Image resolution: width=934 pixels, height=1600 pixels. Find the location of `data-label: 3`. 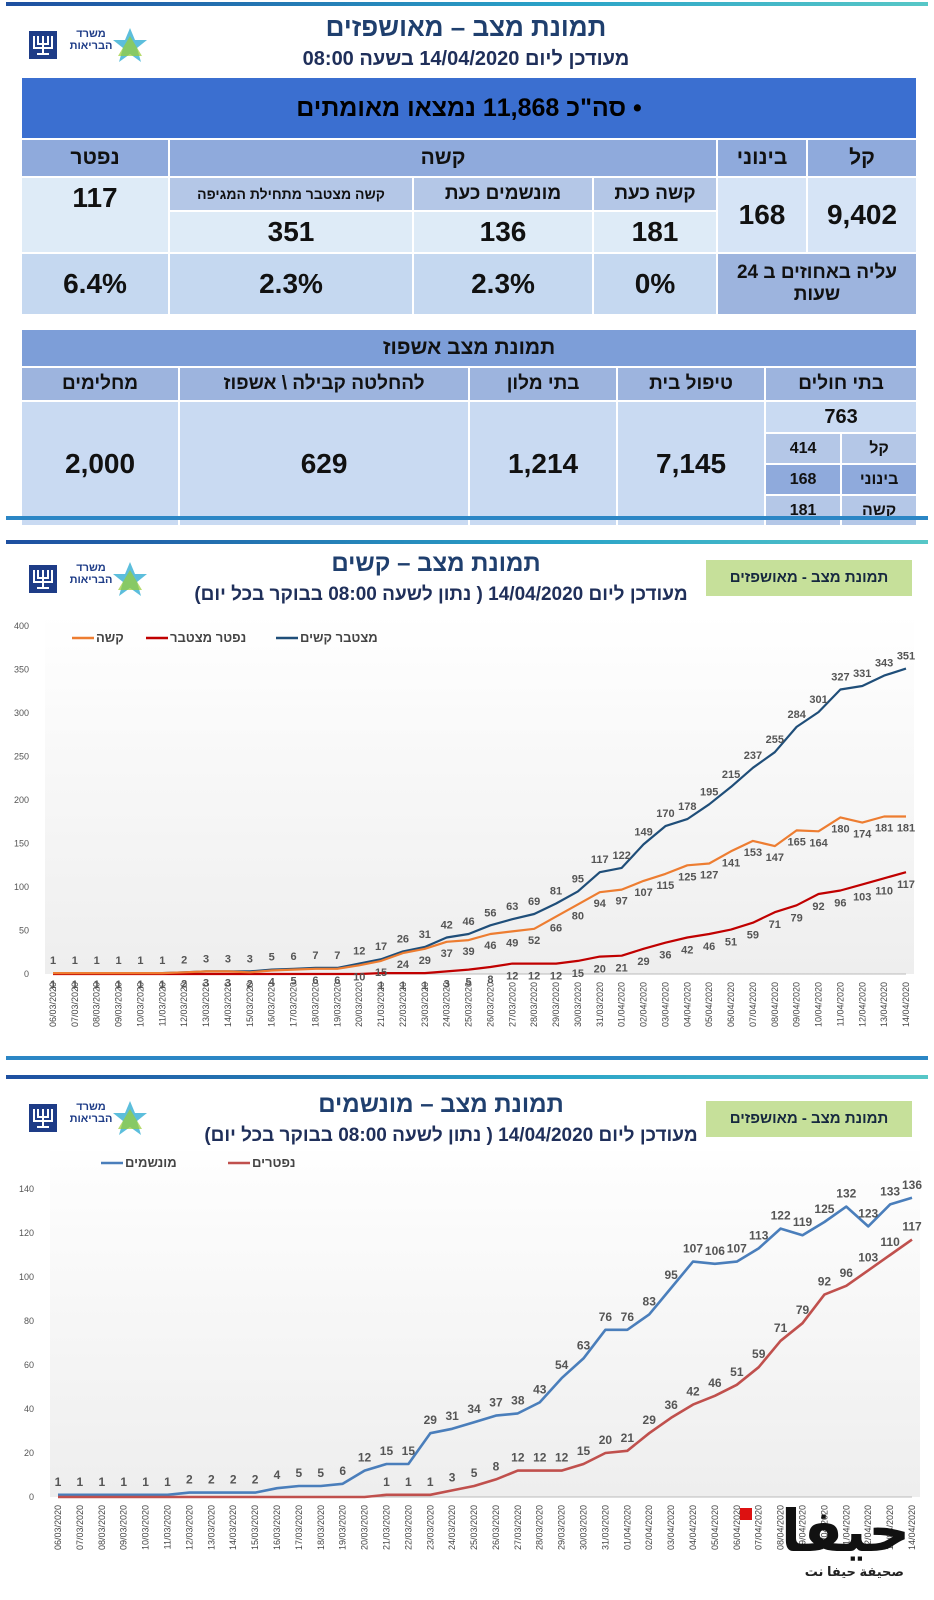

data-label: 3 is located at coordinates (452, 1477).